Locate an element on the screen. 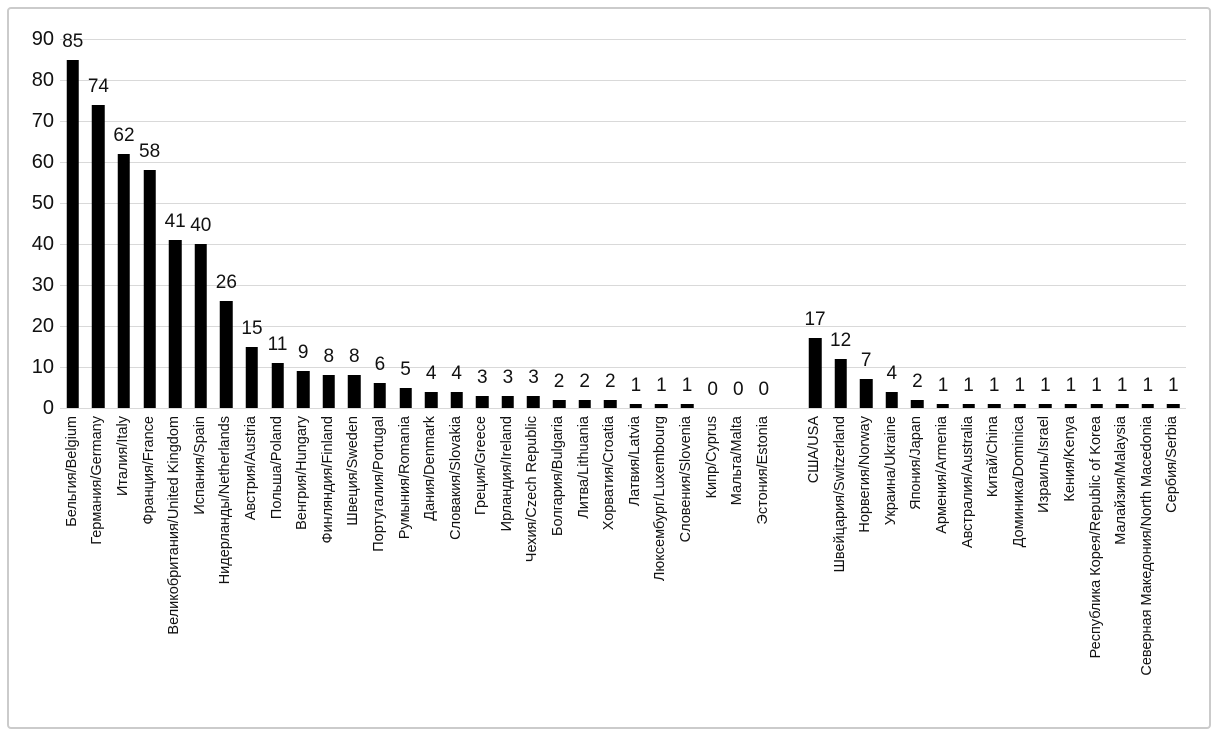 This screenshot has height=736, width=1218. bar-slot: 12 is located at coordinates (841, 223).